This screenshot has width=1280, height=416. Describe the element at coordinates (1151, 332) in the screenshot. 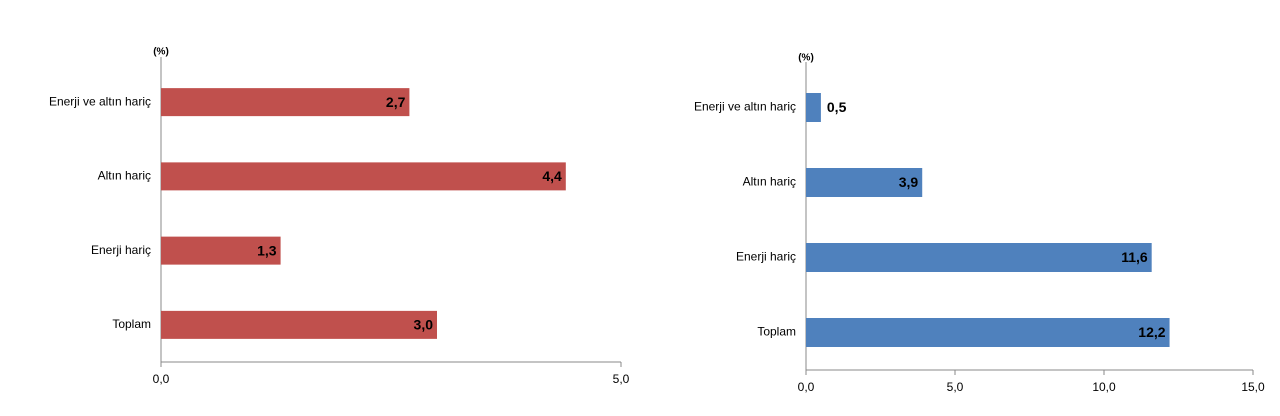

I see `value-label: 12,2` at that location.